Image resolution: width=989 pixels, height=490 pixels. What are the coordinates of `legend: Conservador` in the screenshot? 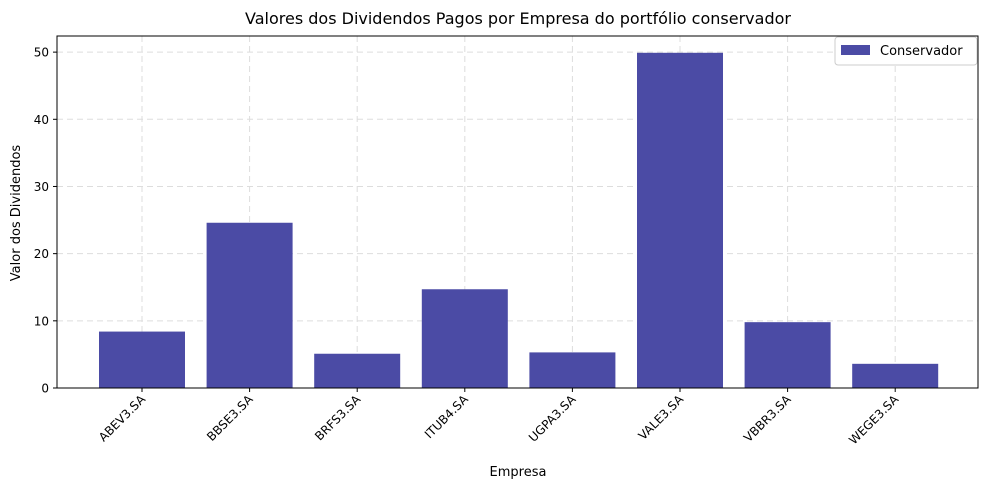 It's located at (906, 51).